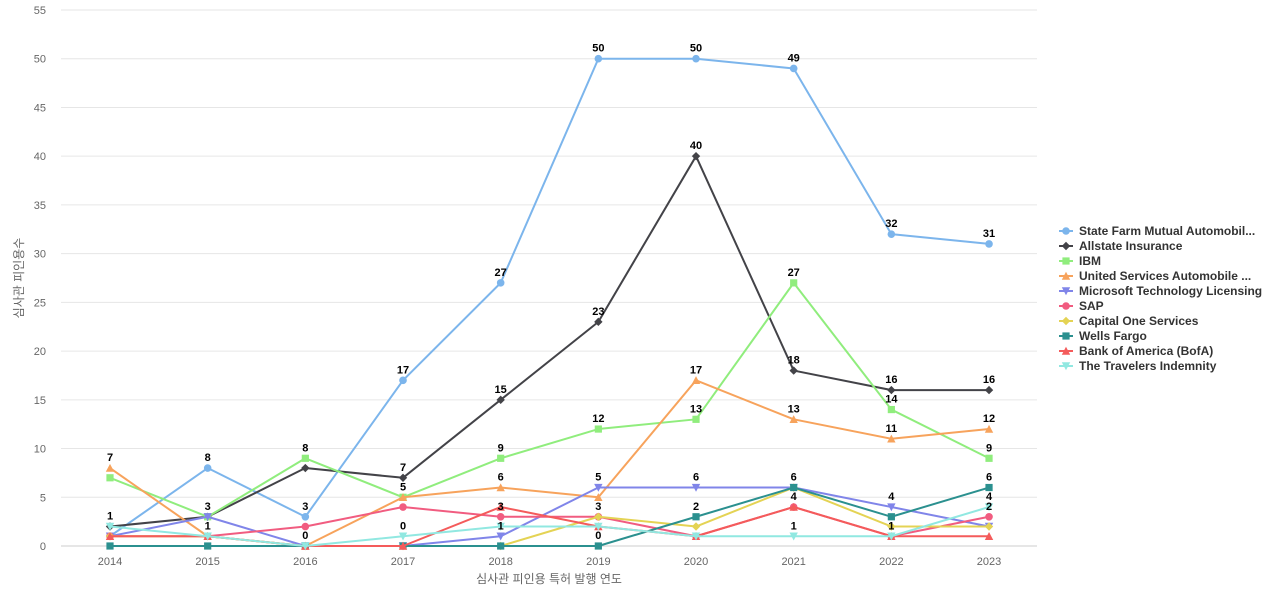 This screenshot has width=1280, height=600. Describe the element at coordinates (1138, 366) in the screenshot. I see `legend-item: The Travelers Indemnity` at that location.